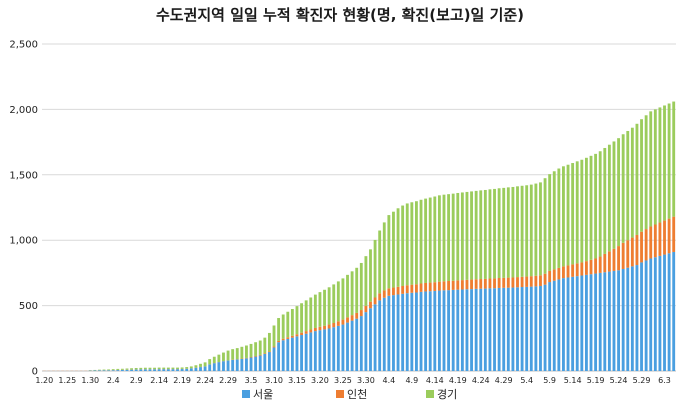  I want to click on x-tick-label: 2.4, so click(113, 380).